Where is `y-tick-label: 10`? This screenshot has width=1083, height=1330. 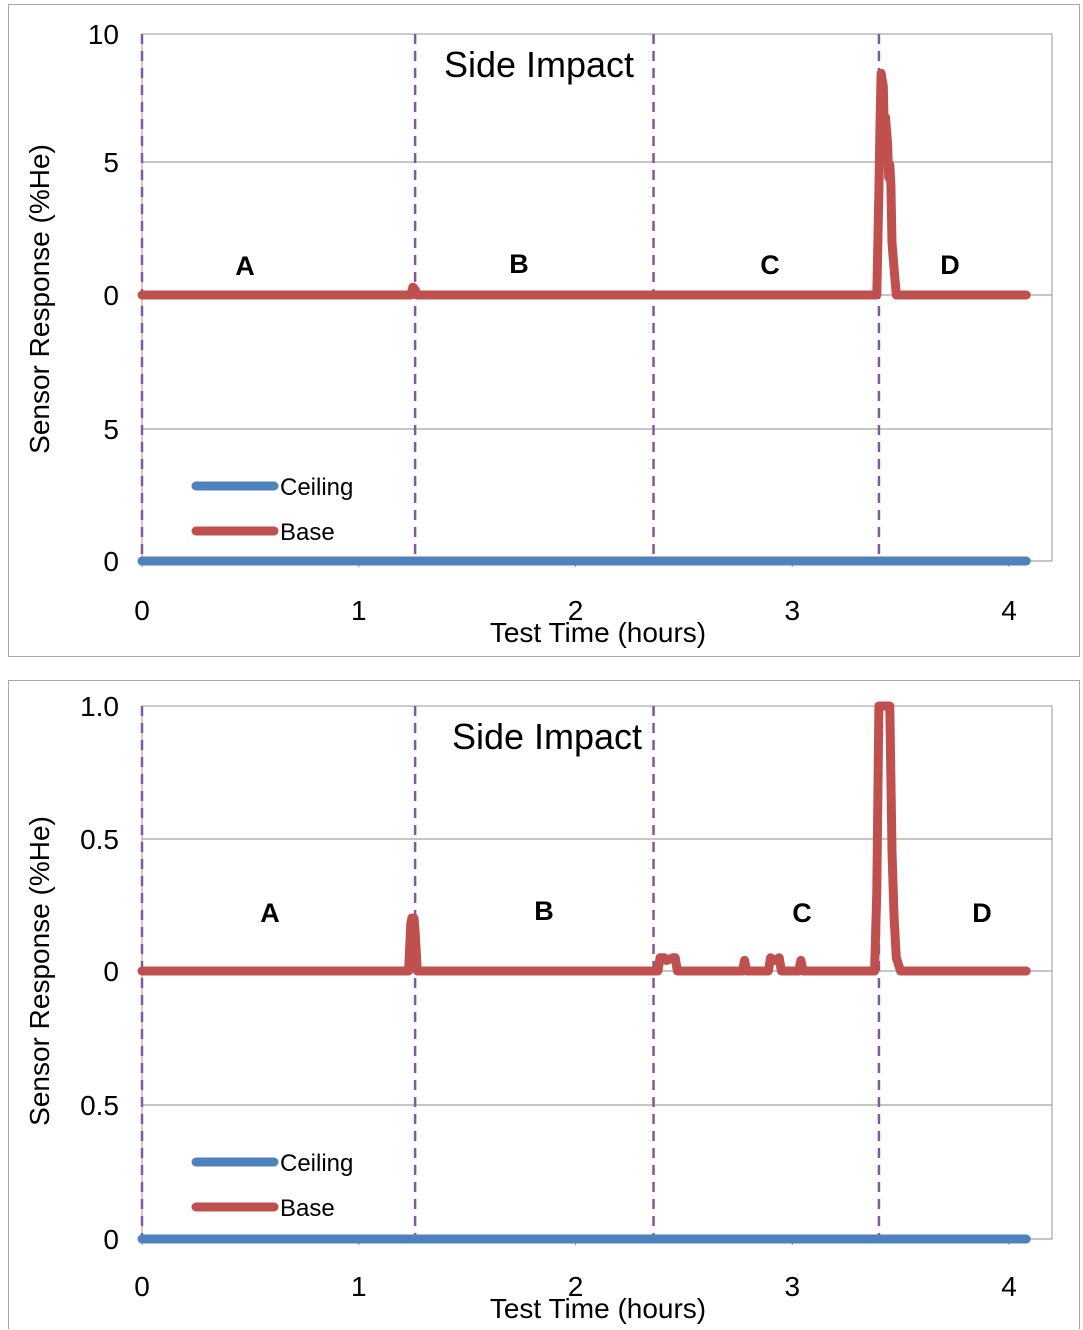
y-tick-label: 10 is located at coordinates (103, 34).